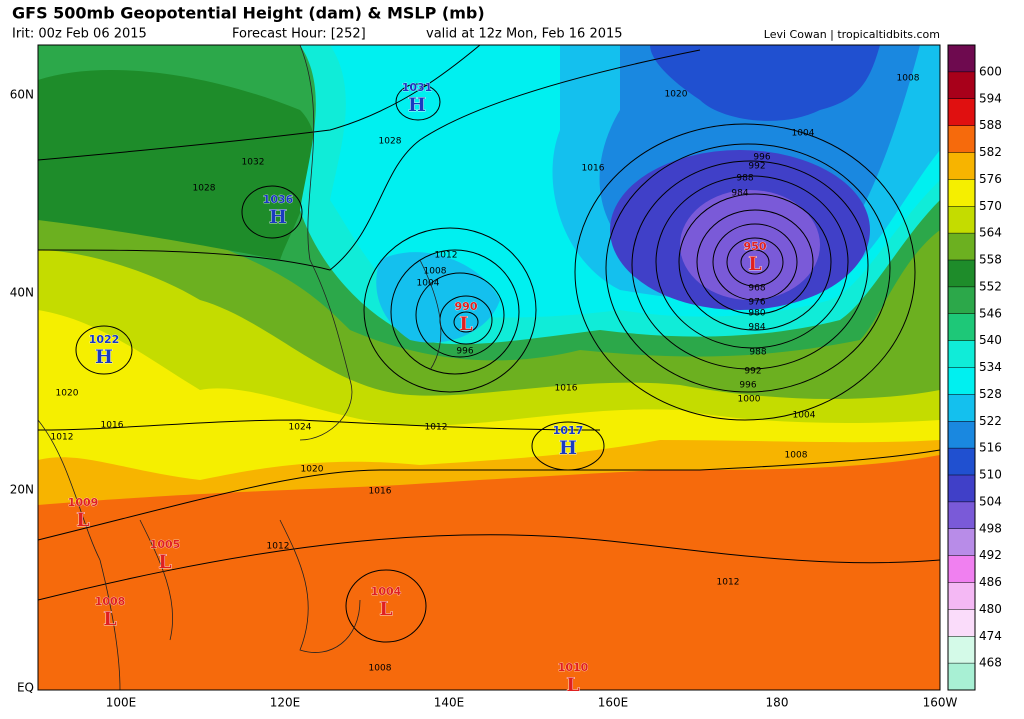 The image size is (1024, 719). Describe the element at coordinates (756, 167) in the screenshot. I see `isobar-label: 992` at that location.